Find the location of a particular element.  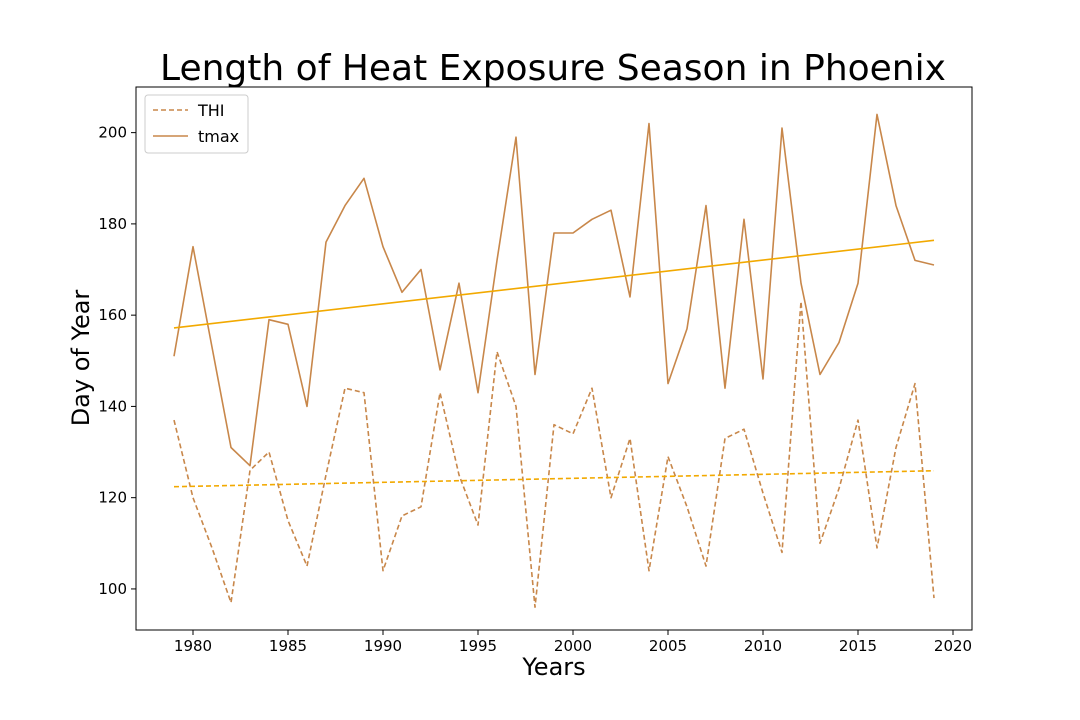

x-tick-label: 2010 is located at coordinates (763, 646).